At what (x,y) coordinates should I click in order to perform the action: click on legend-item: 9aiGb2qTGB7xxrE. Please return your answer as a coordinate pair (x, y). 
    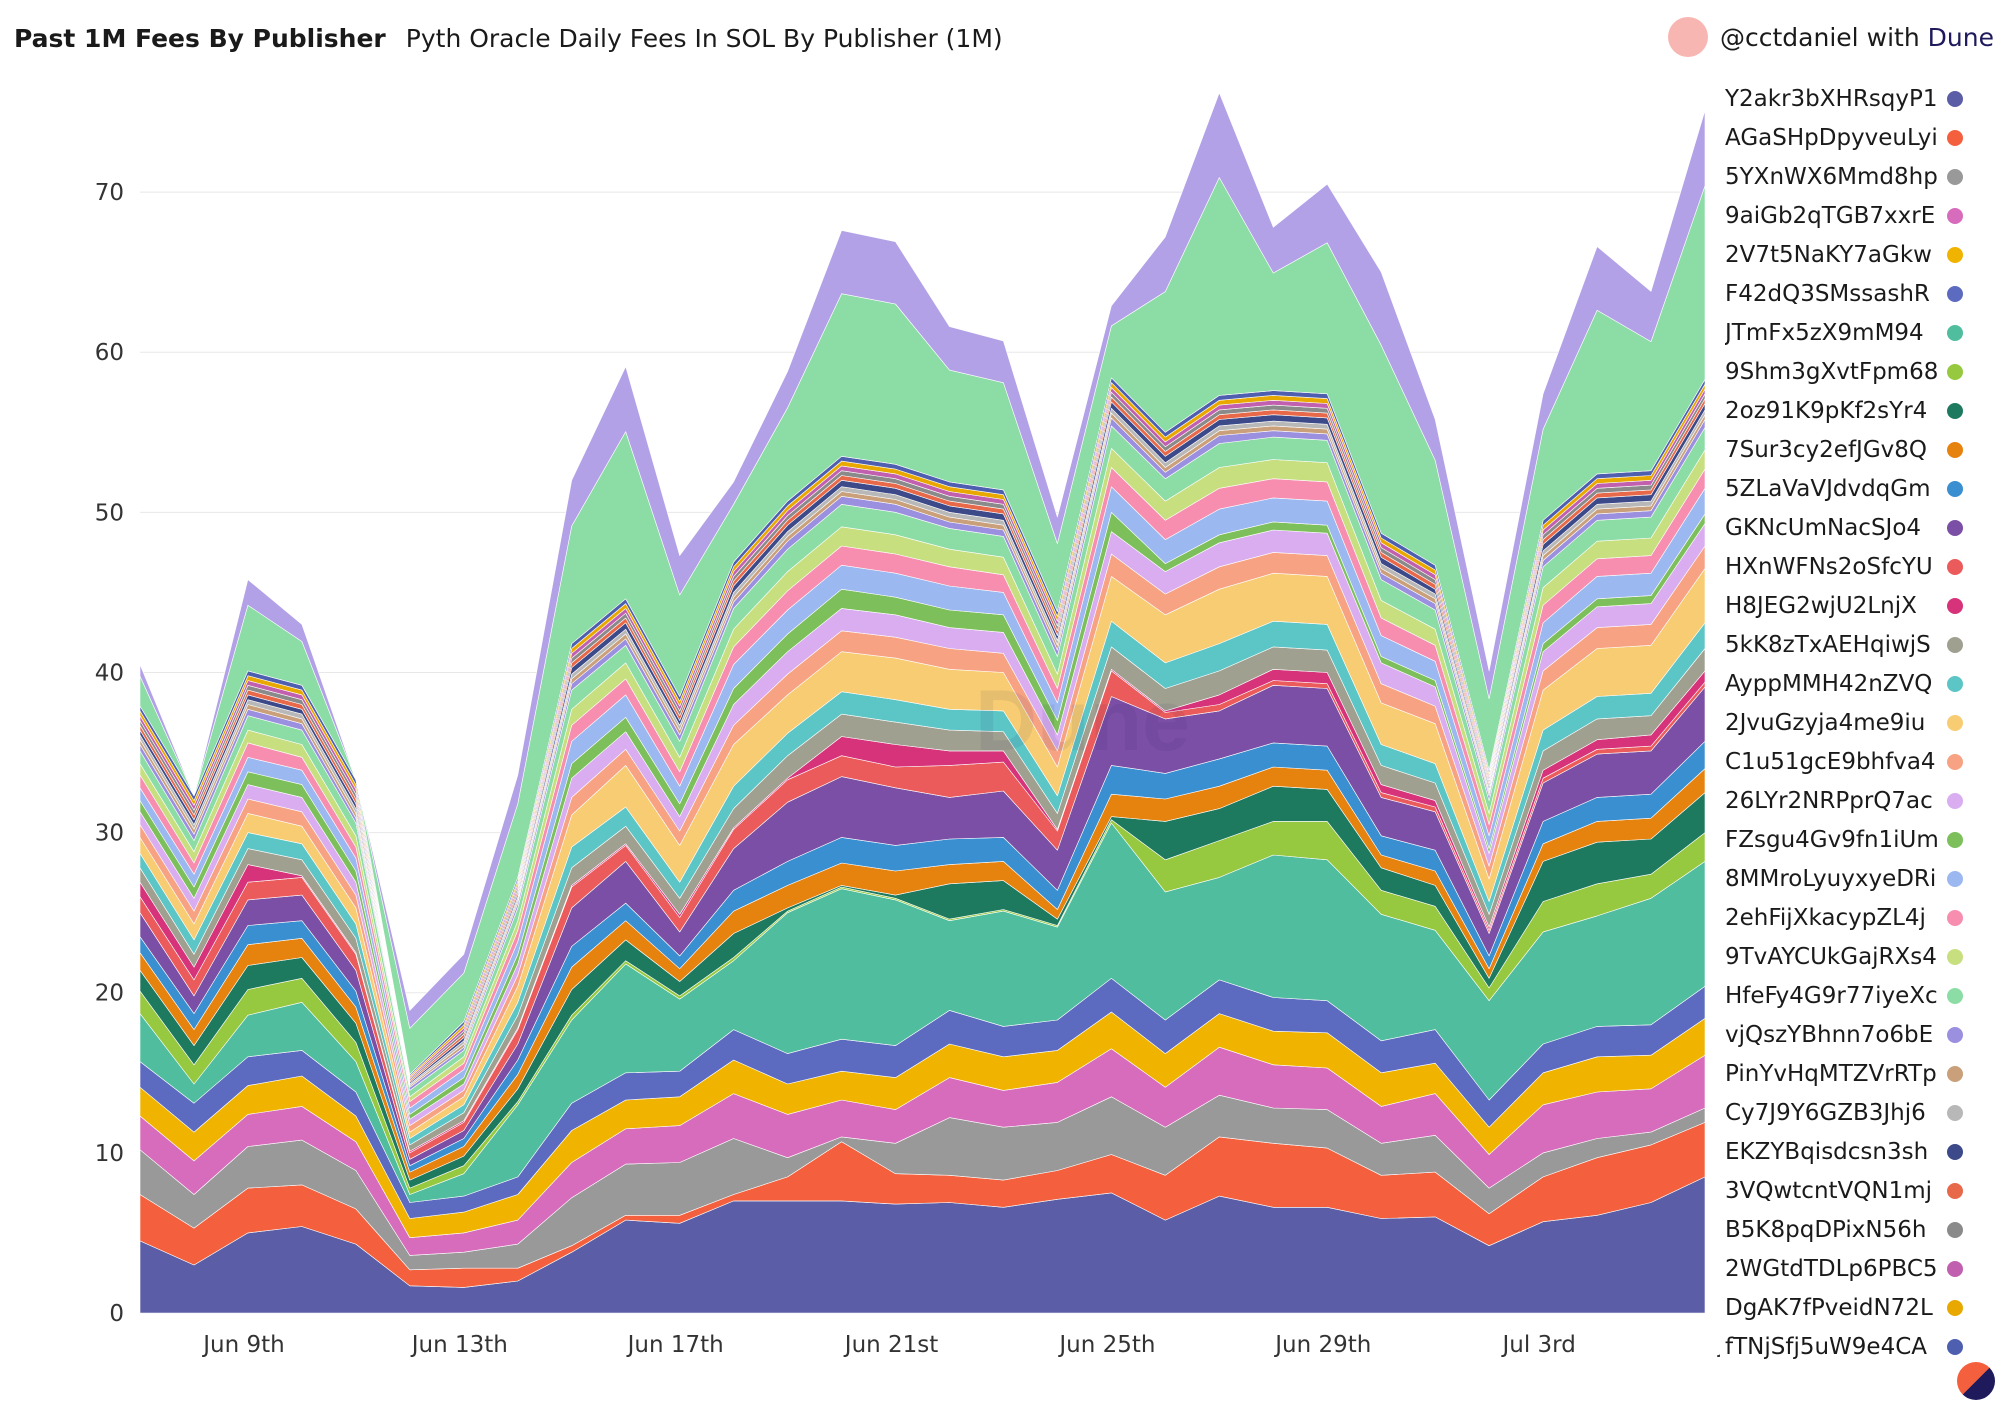
    Looking at the image, I should click on (1845, 215).